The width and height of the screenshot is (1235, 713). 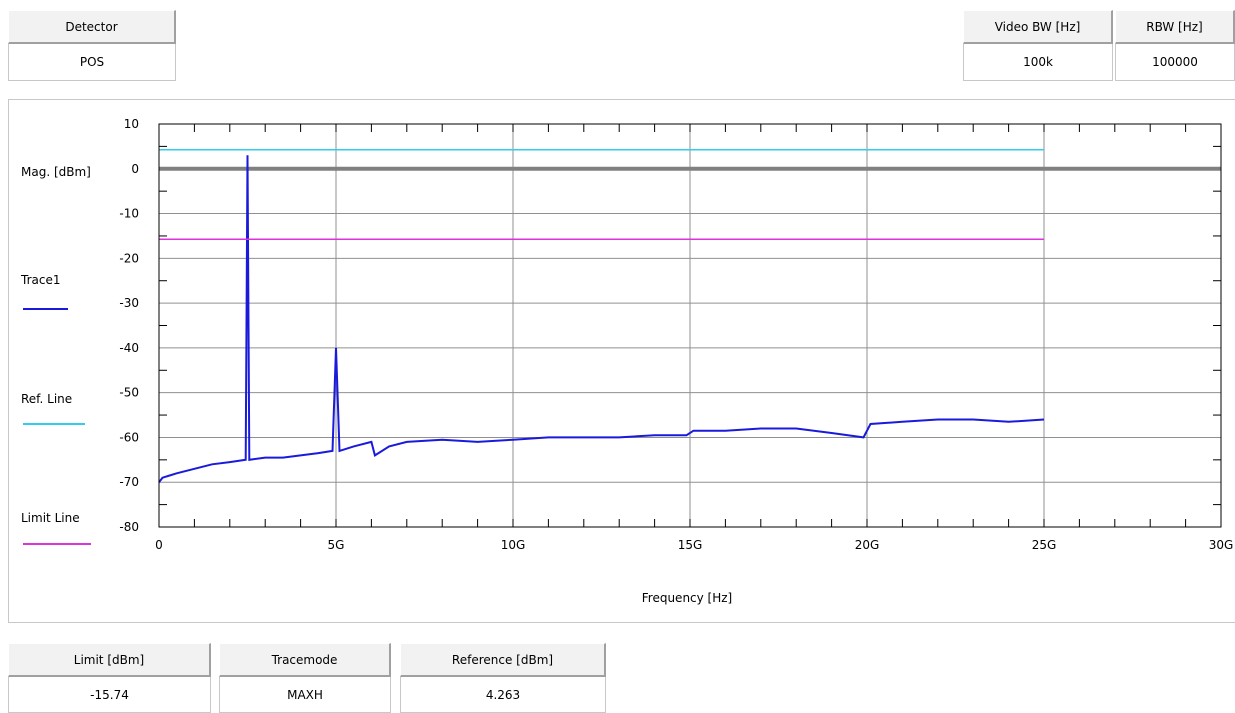 What do you see at coordinates (1175, 62) in the screenshot?
I see `rbw-value: 100000` at bounding box center [1175, 62].